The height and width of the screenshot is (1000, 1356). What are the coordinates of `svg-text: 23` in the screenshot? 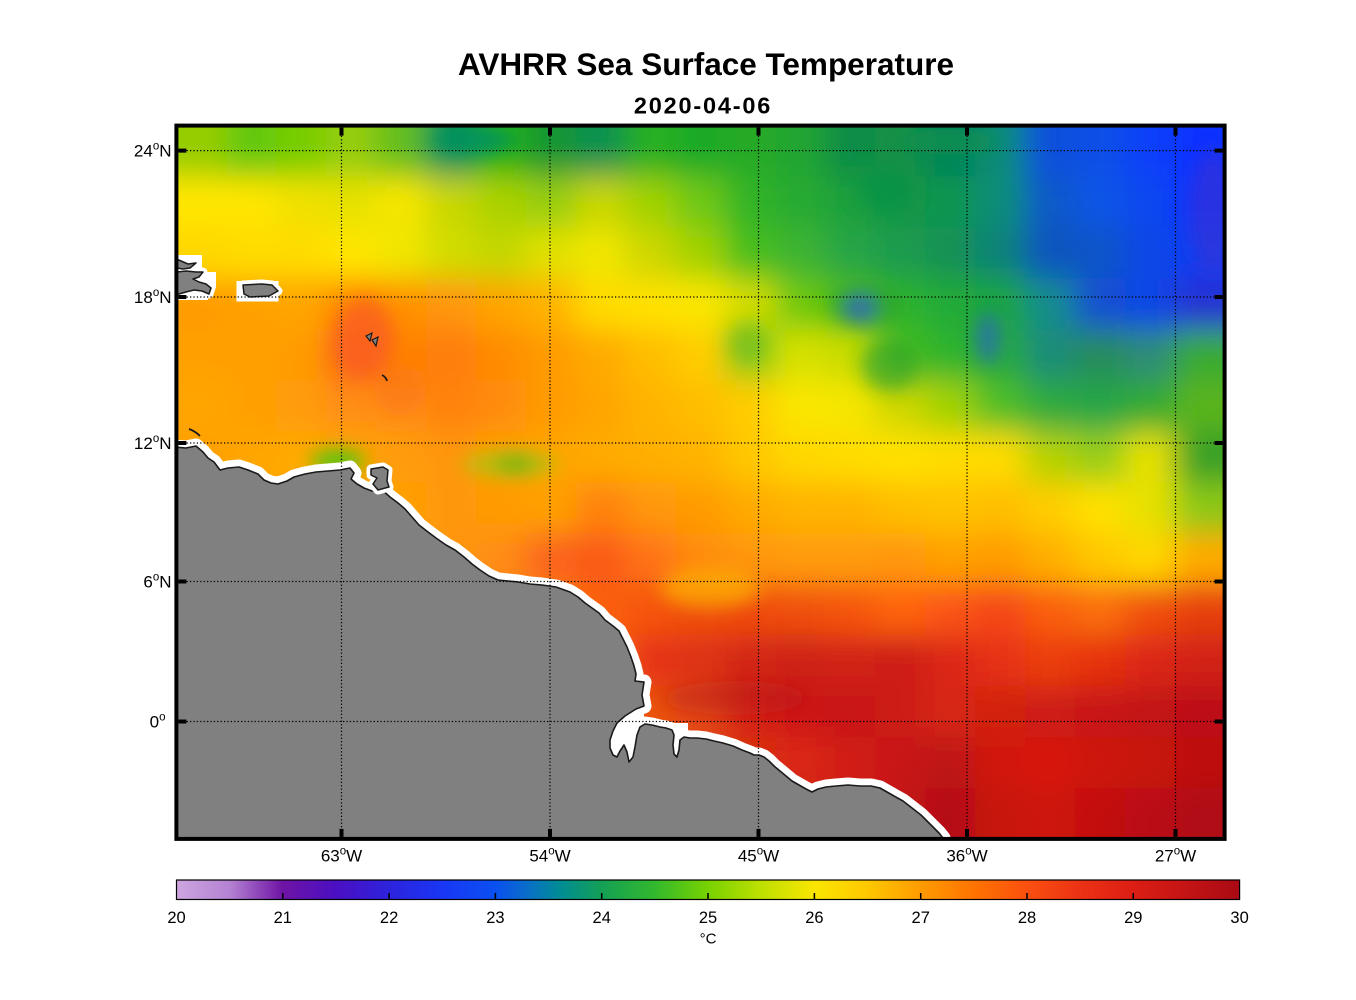 It's located at (495, 918).